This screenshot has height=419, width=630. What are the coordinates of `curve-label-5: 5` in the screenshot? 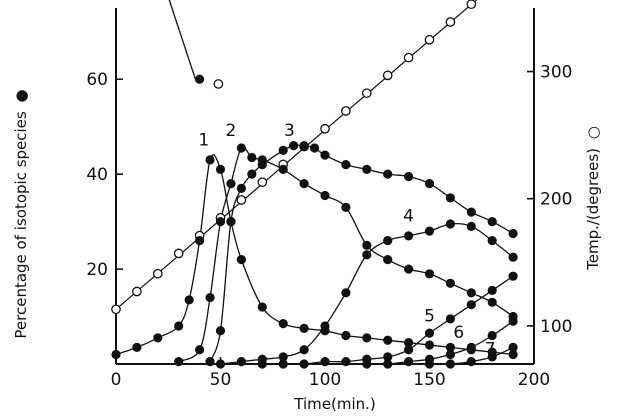 It's located at (429, 316).